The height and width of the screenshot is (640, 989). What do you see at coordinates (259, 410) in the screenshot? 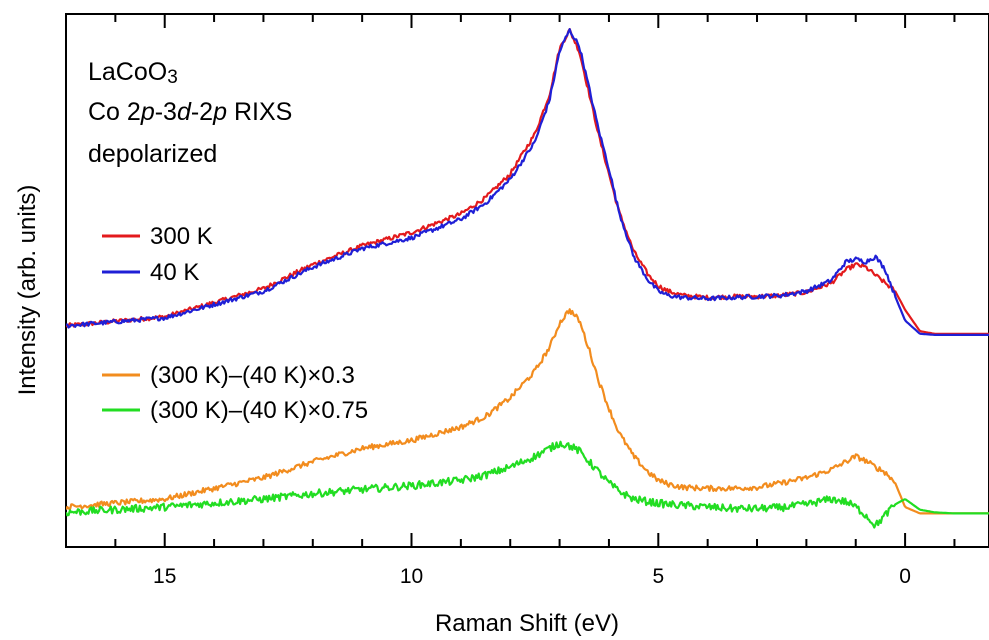
I see `legend-label-diff-075: (300 K)–(40 K)×0.75` at bounding box center [259, 410].